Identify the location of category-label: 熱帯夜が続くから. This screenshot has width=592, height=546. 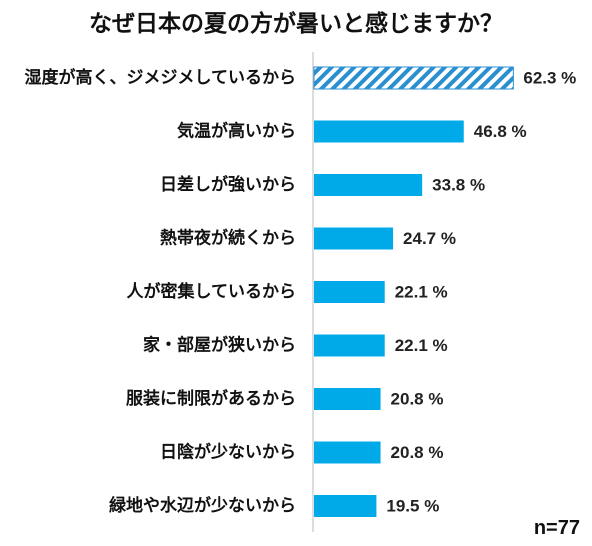
(228, 238).